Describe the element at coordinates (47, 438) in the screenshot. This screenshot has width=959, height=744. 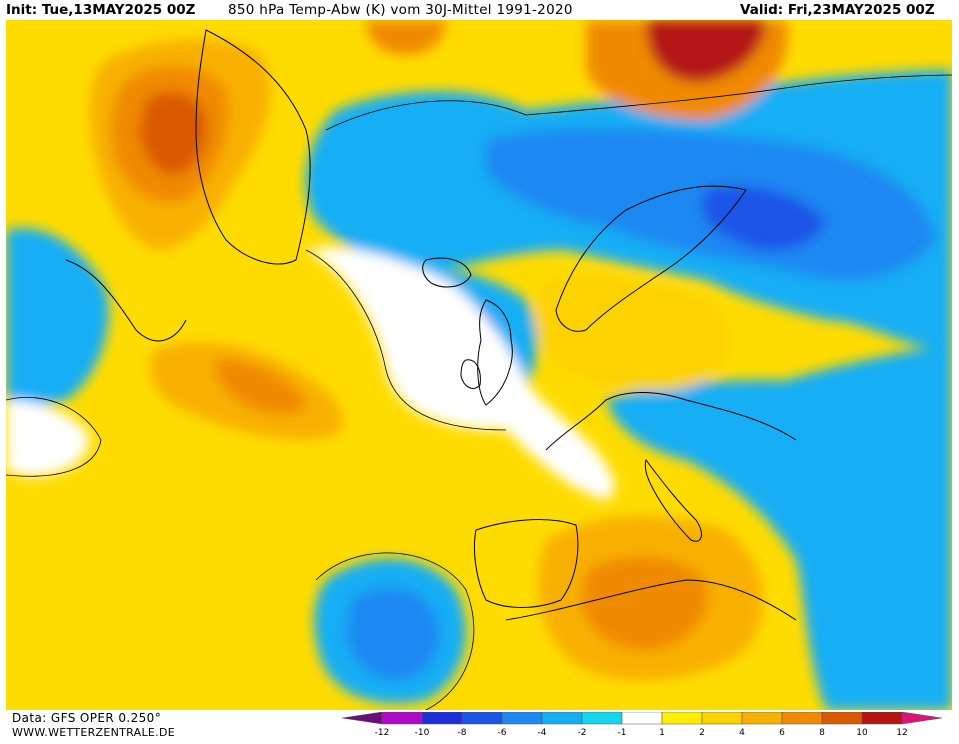
I see `near-zero-west` at that location.